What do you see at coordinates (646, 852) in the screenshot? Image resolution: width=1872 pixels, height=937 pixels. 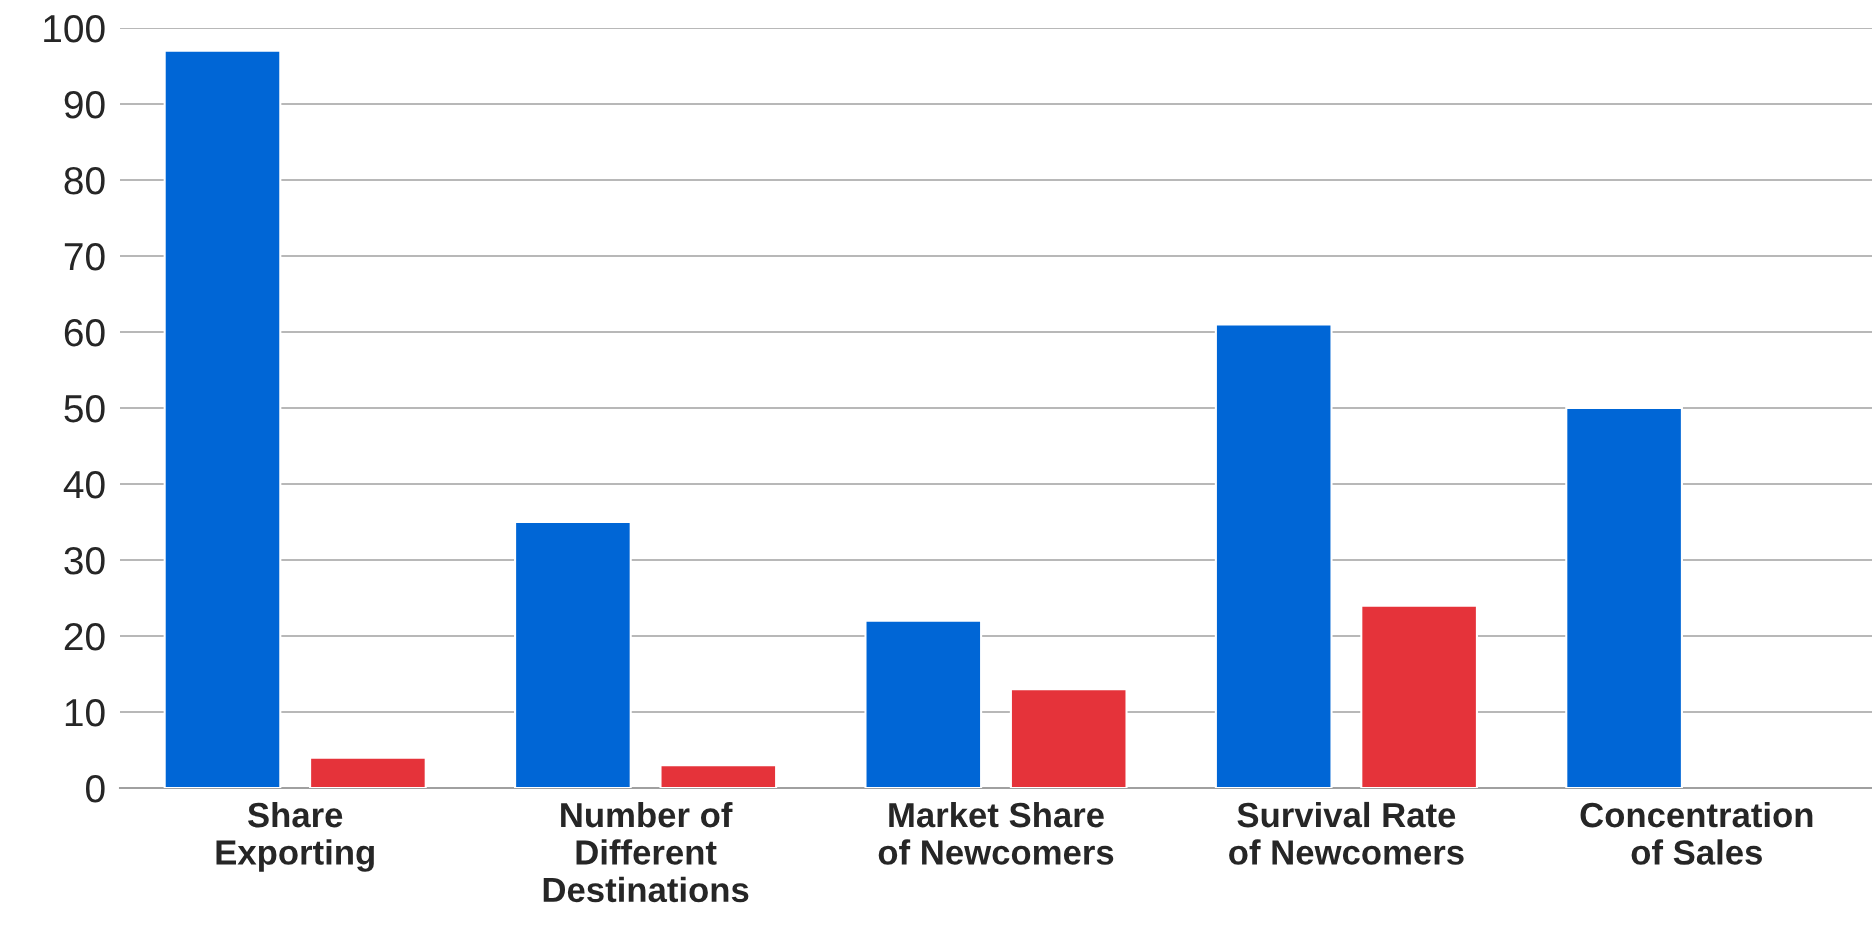 I see `x-tick-label: Number of Different Destinations` at bounding box center [646, 852].